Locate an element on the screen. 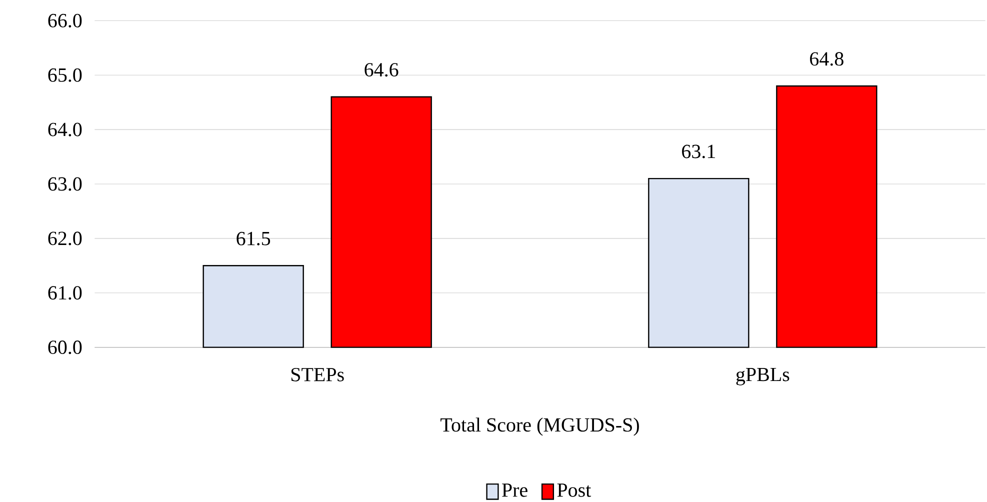  data-label: 63.1 is located at coordinates (698, 151).